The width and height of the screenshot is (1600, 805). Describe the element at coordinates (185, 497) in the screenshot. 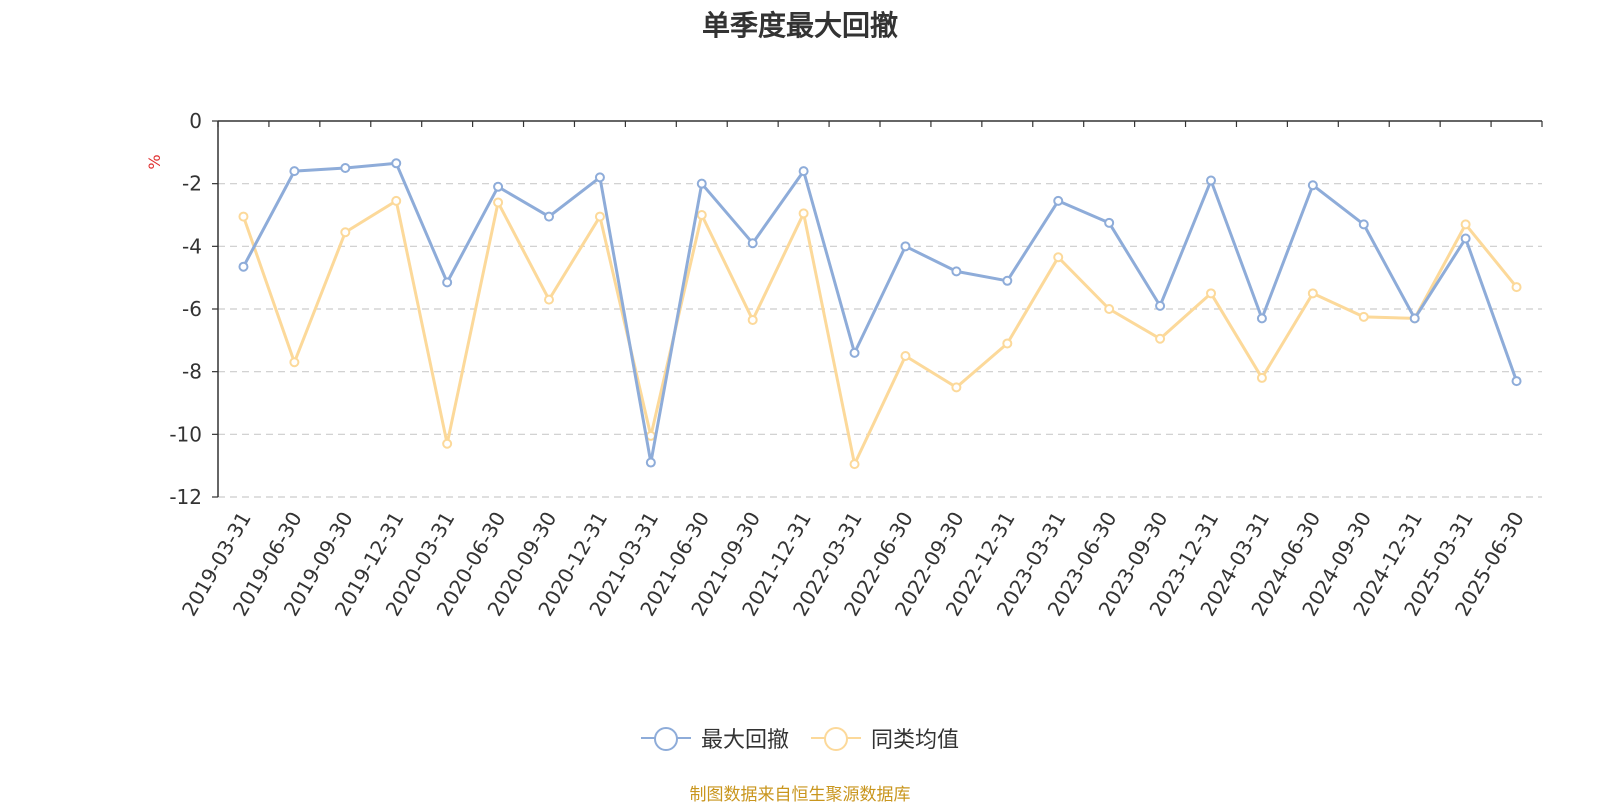

I see `y-tick-label: -12` at that location.